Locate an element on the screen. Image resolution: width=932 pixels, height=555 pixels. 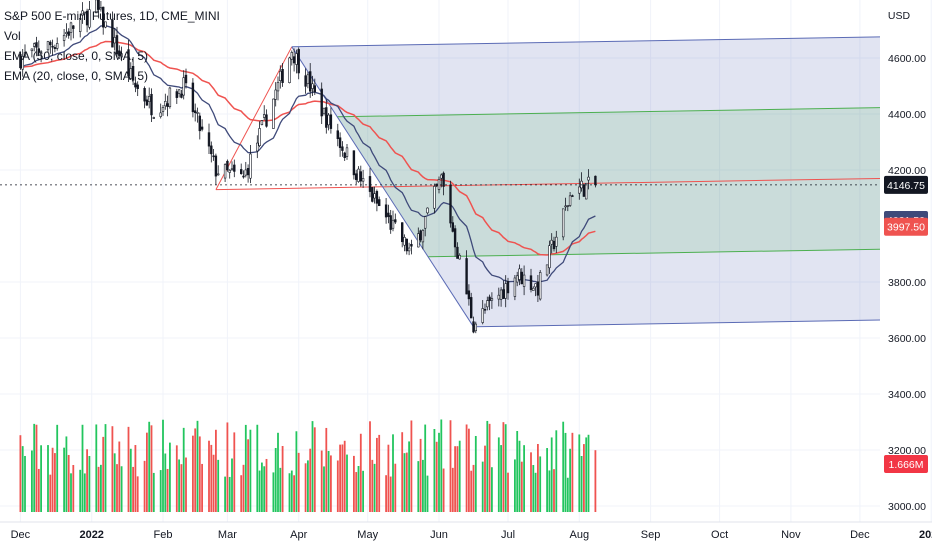
legend-vol: Vol is located at coordinates (12, 36).